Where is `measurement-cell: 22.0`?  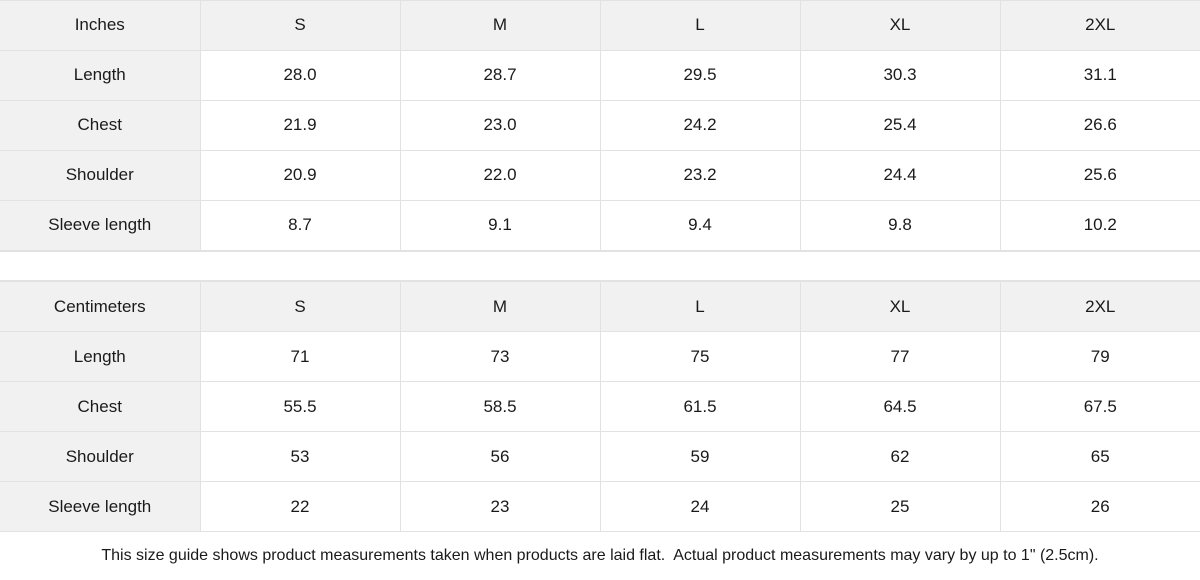
measurement-cell: 22.0 is located at coordinates (500, 175).